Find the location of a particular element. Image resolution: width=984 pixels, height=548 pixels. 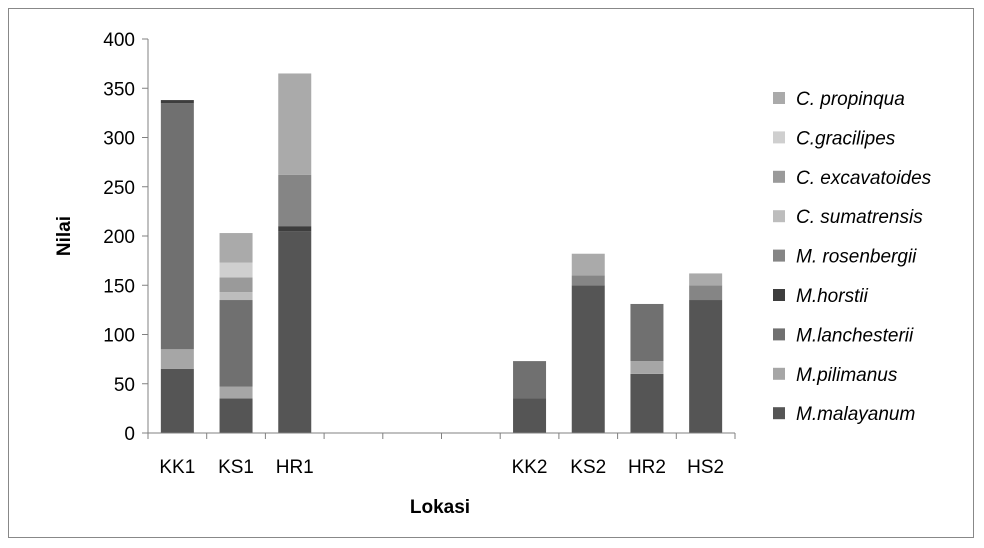

legend-label: M.pilimanus is located at coordinates (847, 375).